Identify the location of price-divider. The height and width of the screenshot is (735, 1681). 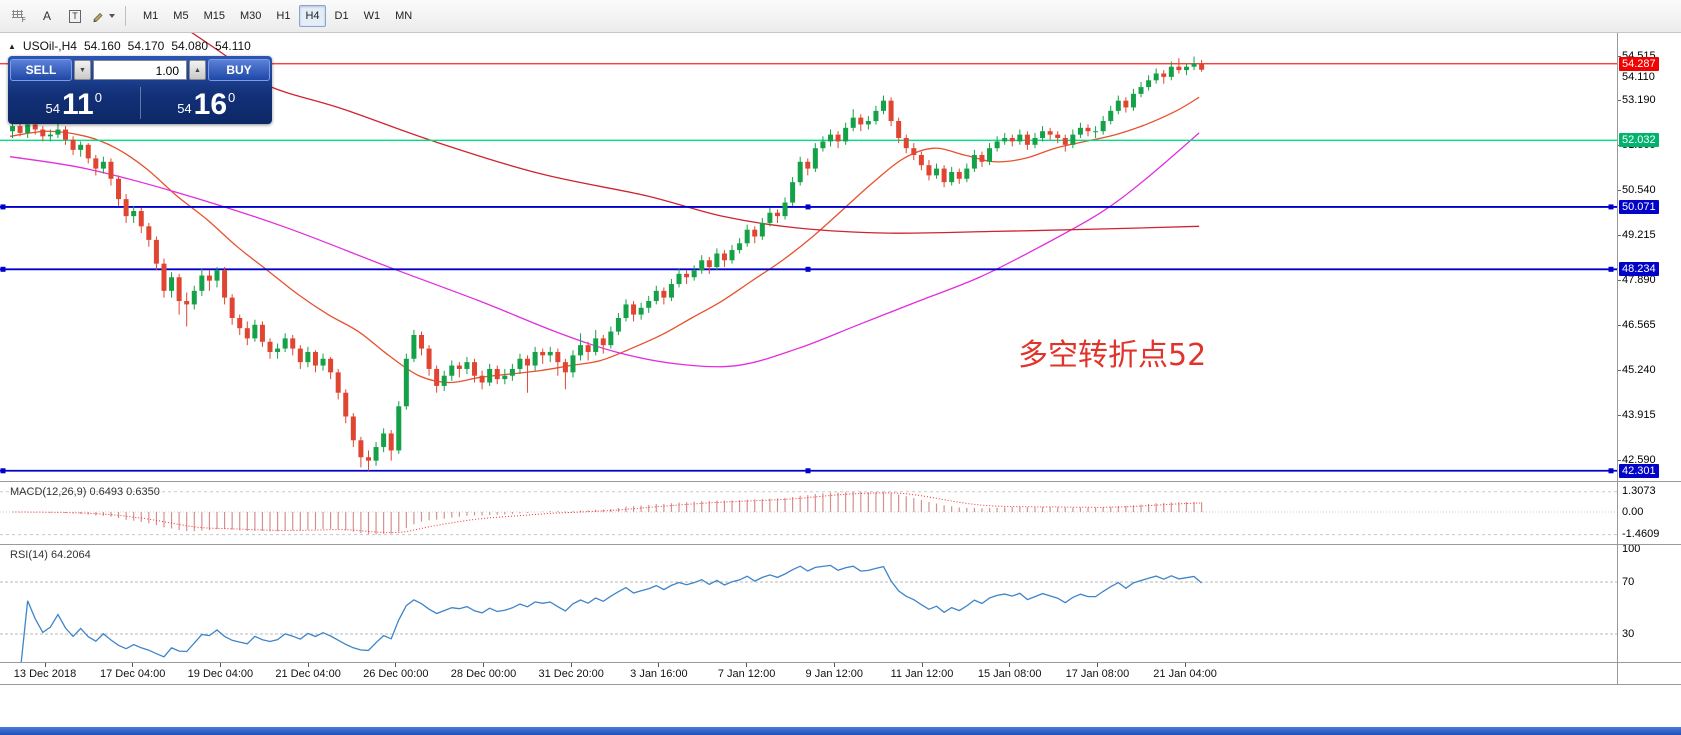
(140, 103).